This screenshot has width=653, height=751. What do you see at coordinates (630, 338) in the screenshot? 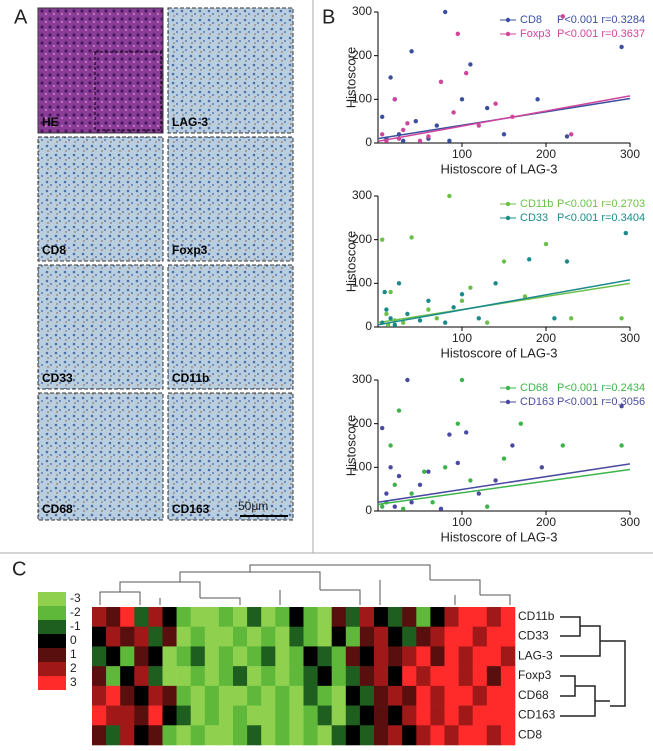
I see `x-tick-label: 300` at bounding box center [630, 338].